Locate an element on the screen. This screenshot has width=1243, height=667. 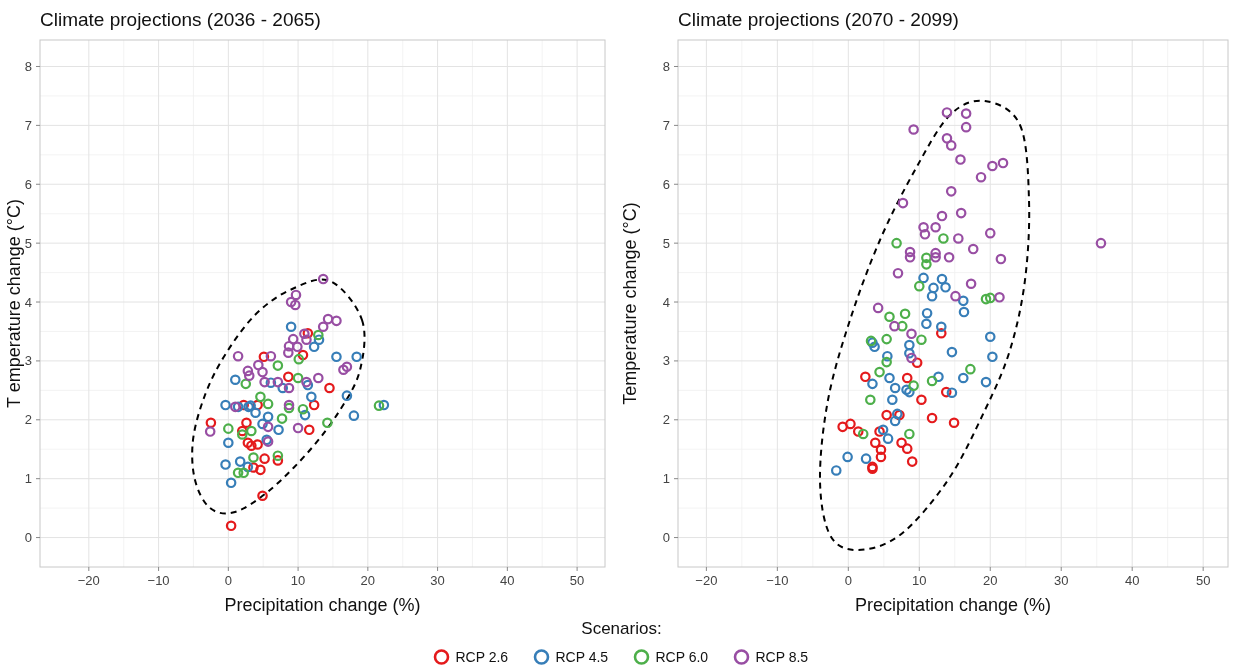
y-tick-label: 4 is located at coordinates (666, 302).